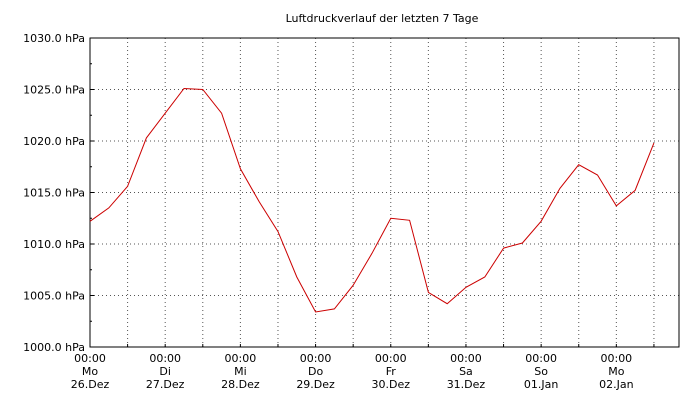 This screenshot has height=400, width=700. I want to click on x-tick-date-label: 28.Dez, so click(240, 384).